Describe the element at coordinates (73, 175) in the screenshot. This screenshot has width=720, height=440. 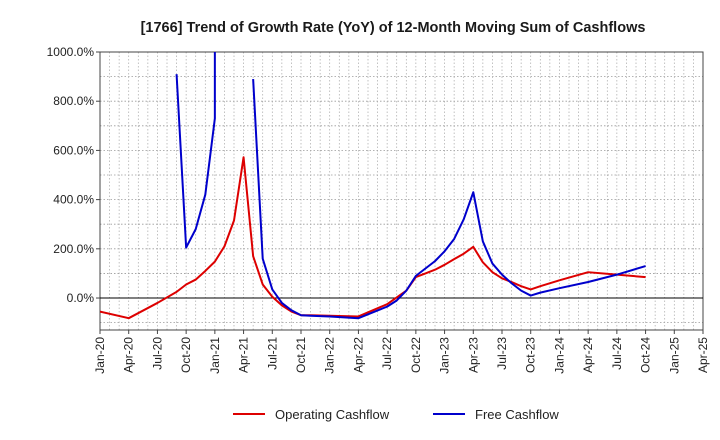
I see `y-axis-ticks: 0.0% 200.0% 400.0% 600.0% 800.0% 1000.0%` at that location.